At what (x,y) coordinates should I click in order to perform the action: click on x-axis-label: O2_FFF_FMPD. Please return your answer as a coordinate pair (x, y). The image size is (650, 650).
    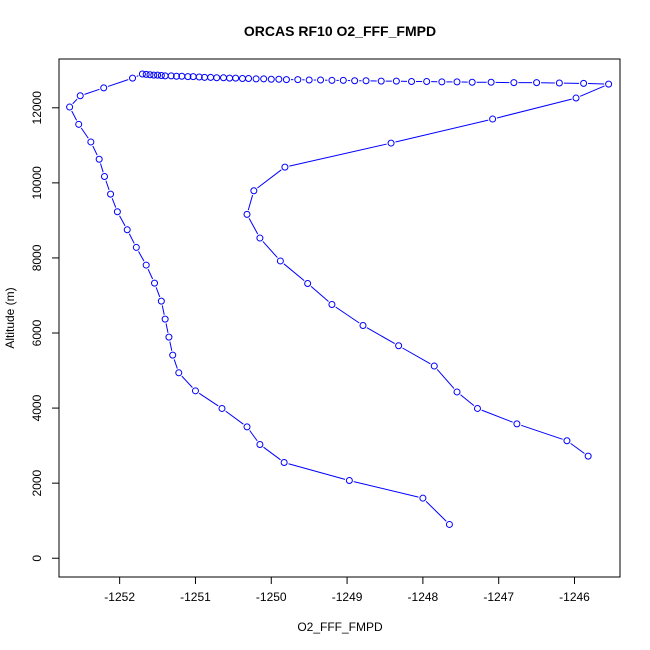
    Looking at the image, I should click on (340, 627).